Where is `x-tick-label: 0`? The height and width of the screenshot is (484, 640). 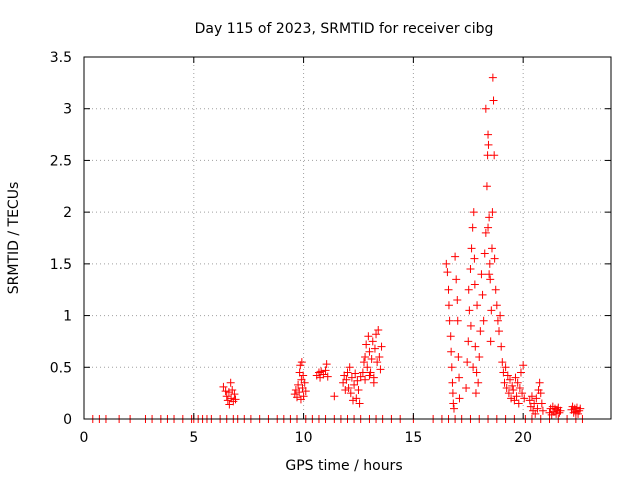
x-tick-label: 0 is located at coordinates (84, 438).